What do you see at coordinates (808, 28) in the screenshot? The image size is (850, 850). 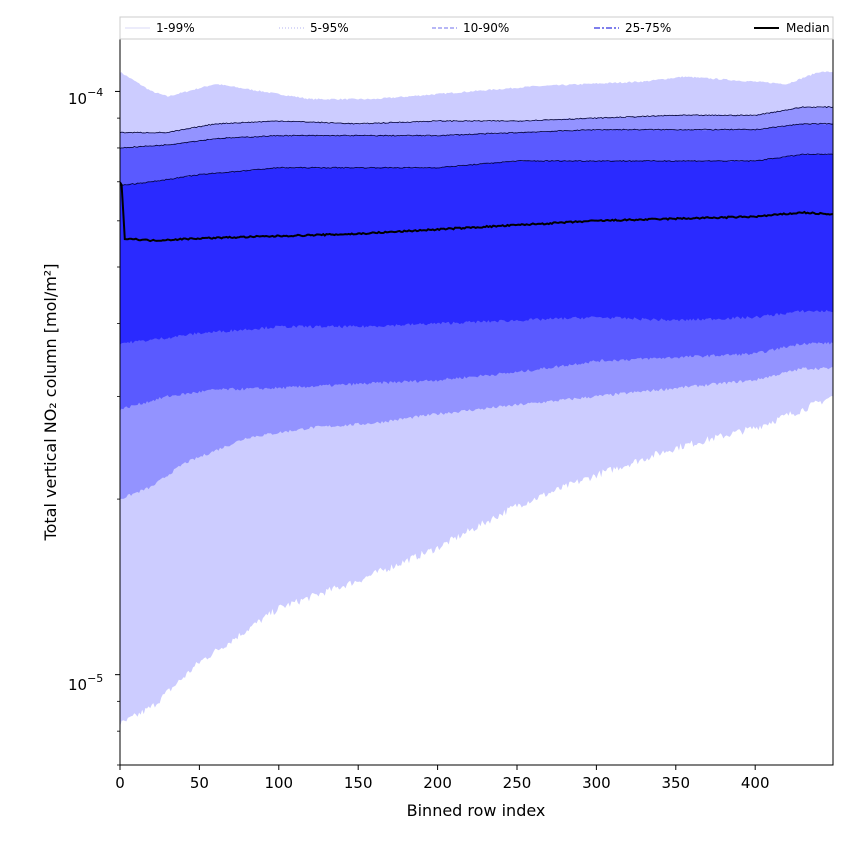 I see `legend-label-median: Median` at bounding box center [808, 28].